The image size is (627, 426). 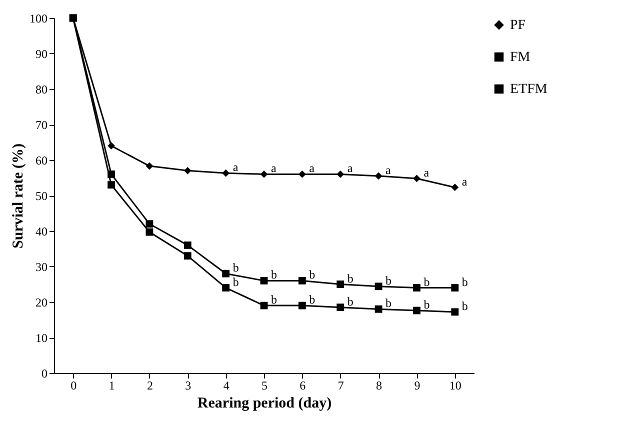 I want to click on x-tick-label: 10, so click(x=455, y=385).